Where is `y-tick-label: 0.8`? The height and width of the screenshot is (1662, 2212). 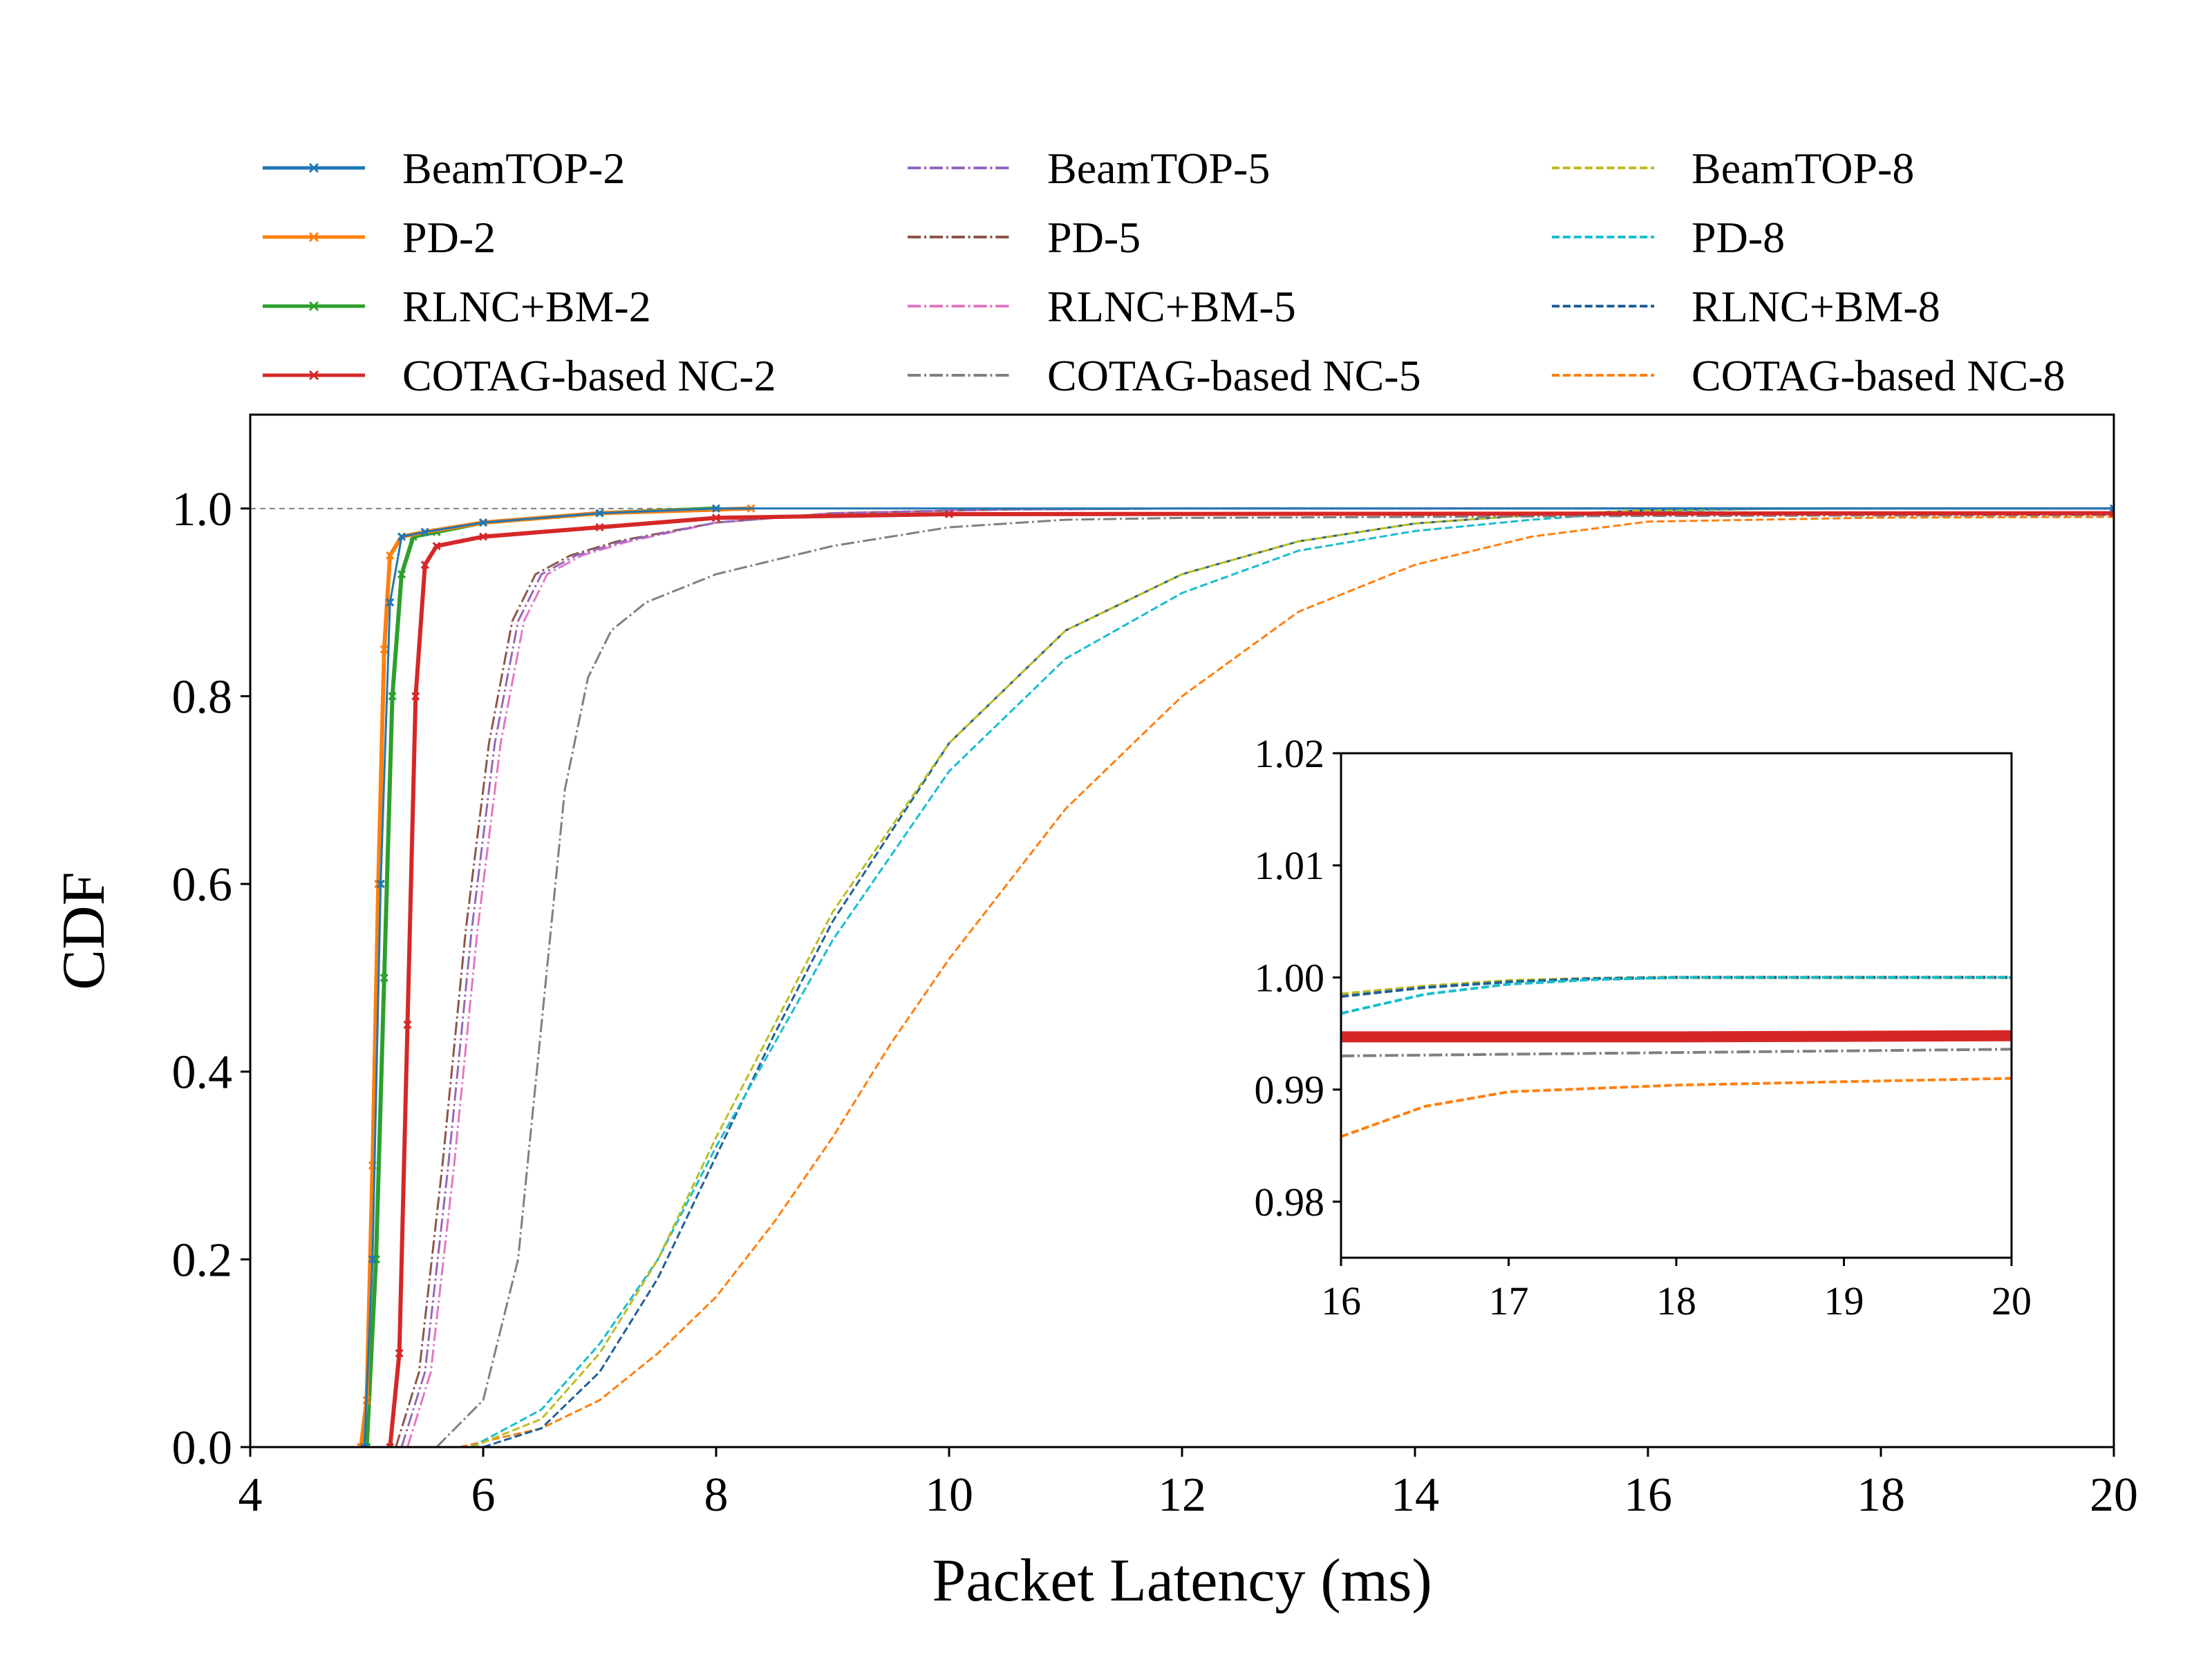
y-tick-label: 0.8 is located at coordinates (202, 697).